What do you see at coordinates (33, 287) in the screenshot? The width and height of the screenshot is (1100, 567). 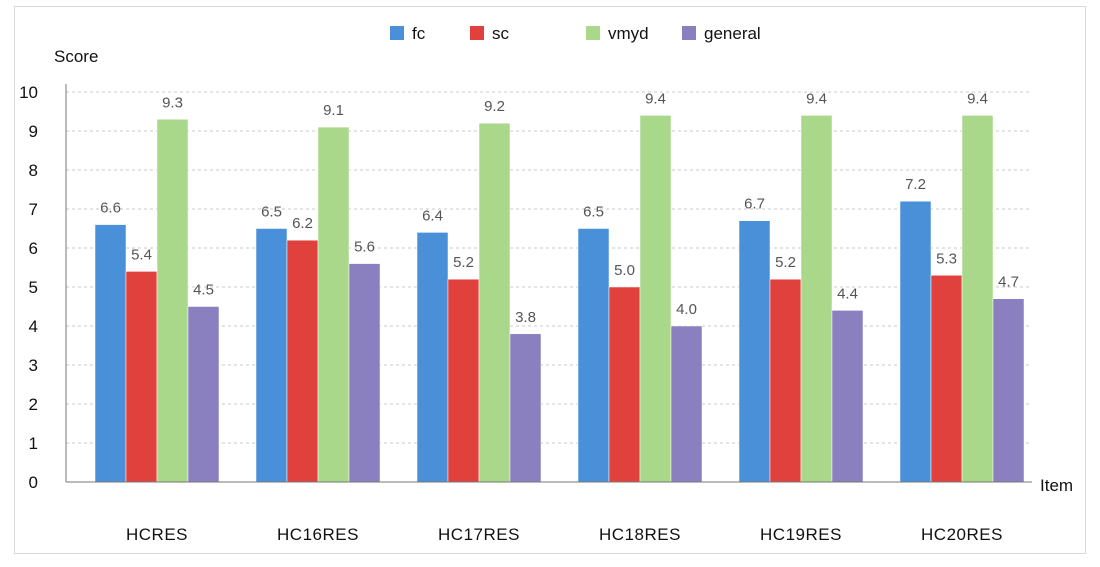 I see `y-tick-label: 5` at bounding box center [33, 287].